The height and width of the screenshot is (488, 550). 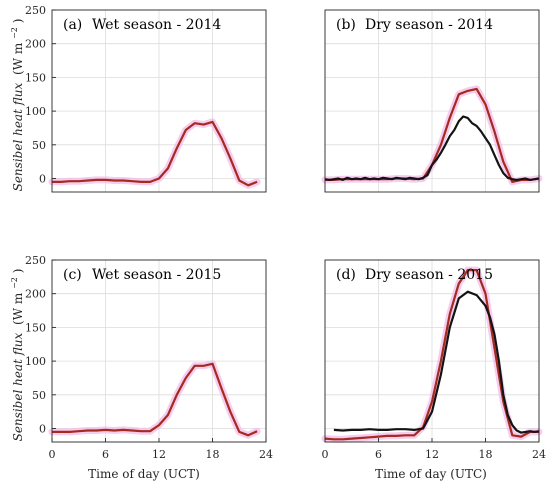 What do you see at coordinates (18, 271) in the screenshot?
I see `ylabel-close-bottom: )` at bounding box center [18, 271].